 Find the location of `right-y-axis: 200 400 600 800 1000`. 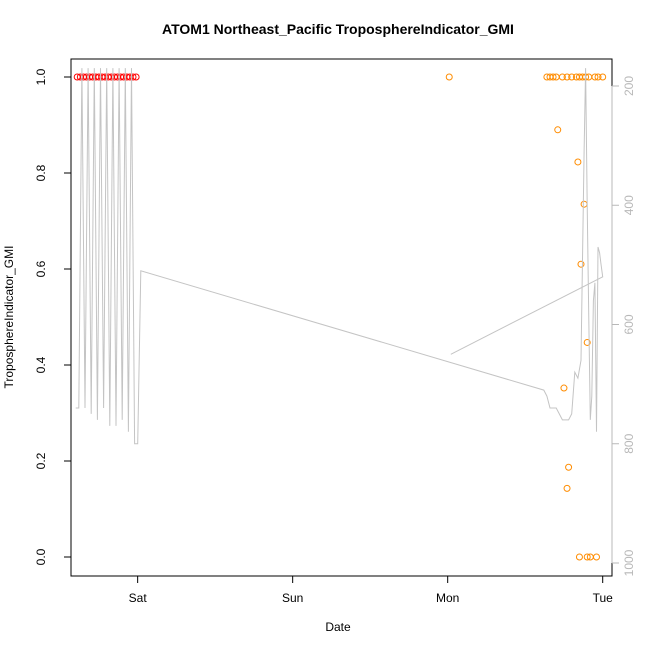

right-y-axis: 200 400 600 800 1000 is located at coordinates (623, 326).